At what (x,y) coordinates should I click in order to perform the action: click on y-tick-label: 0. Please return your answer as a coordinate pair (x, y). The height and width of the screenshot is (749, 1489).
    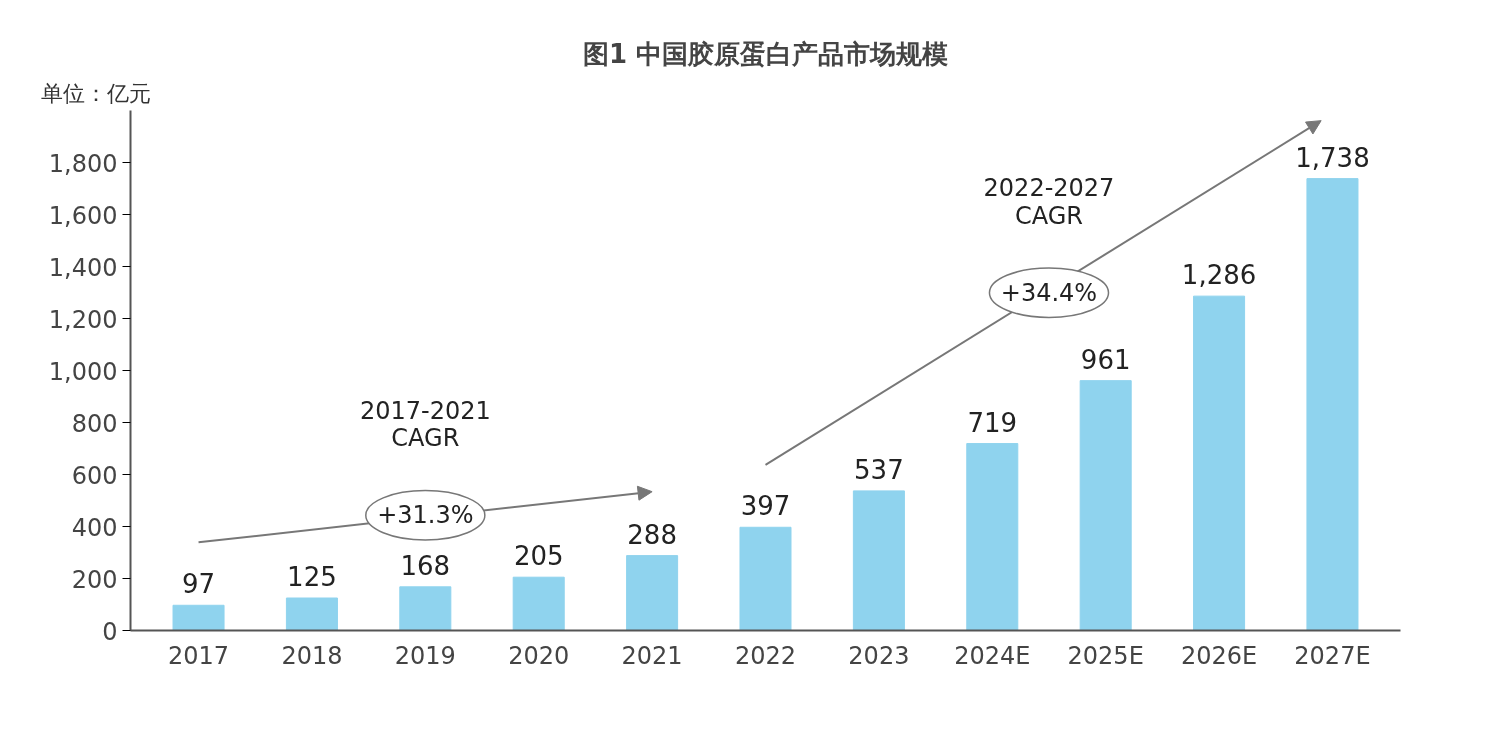
    Looking at the image, I should click on (110, 631).